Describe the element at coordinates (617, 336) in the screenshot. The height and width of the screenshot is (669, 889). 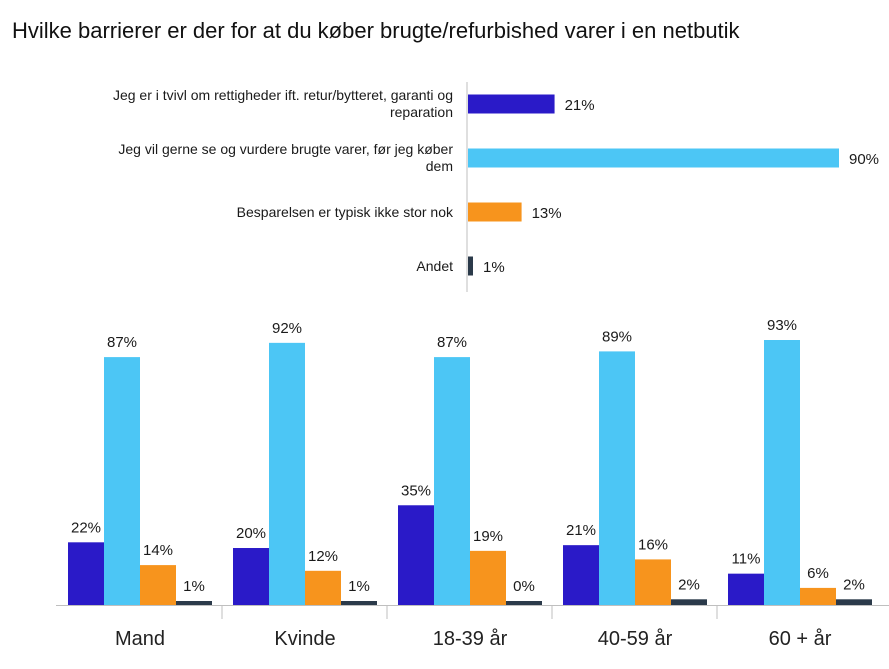
I see `v-value-label-4-2: 89%` at that location.